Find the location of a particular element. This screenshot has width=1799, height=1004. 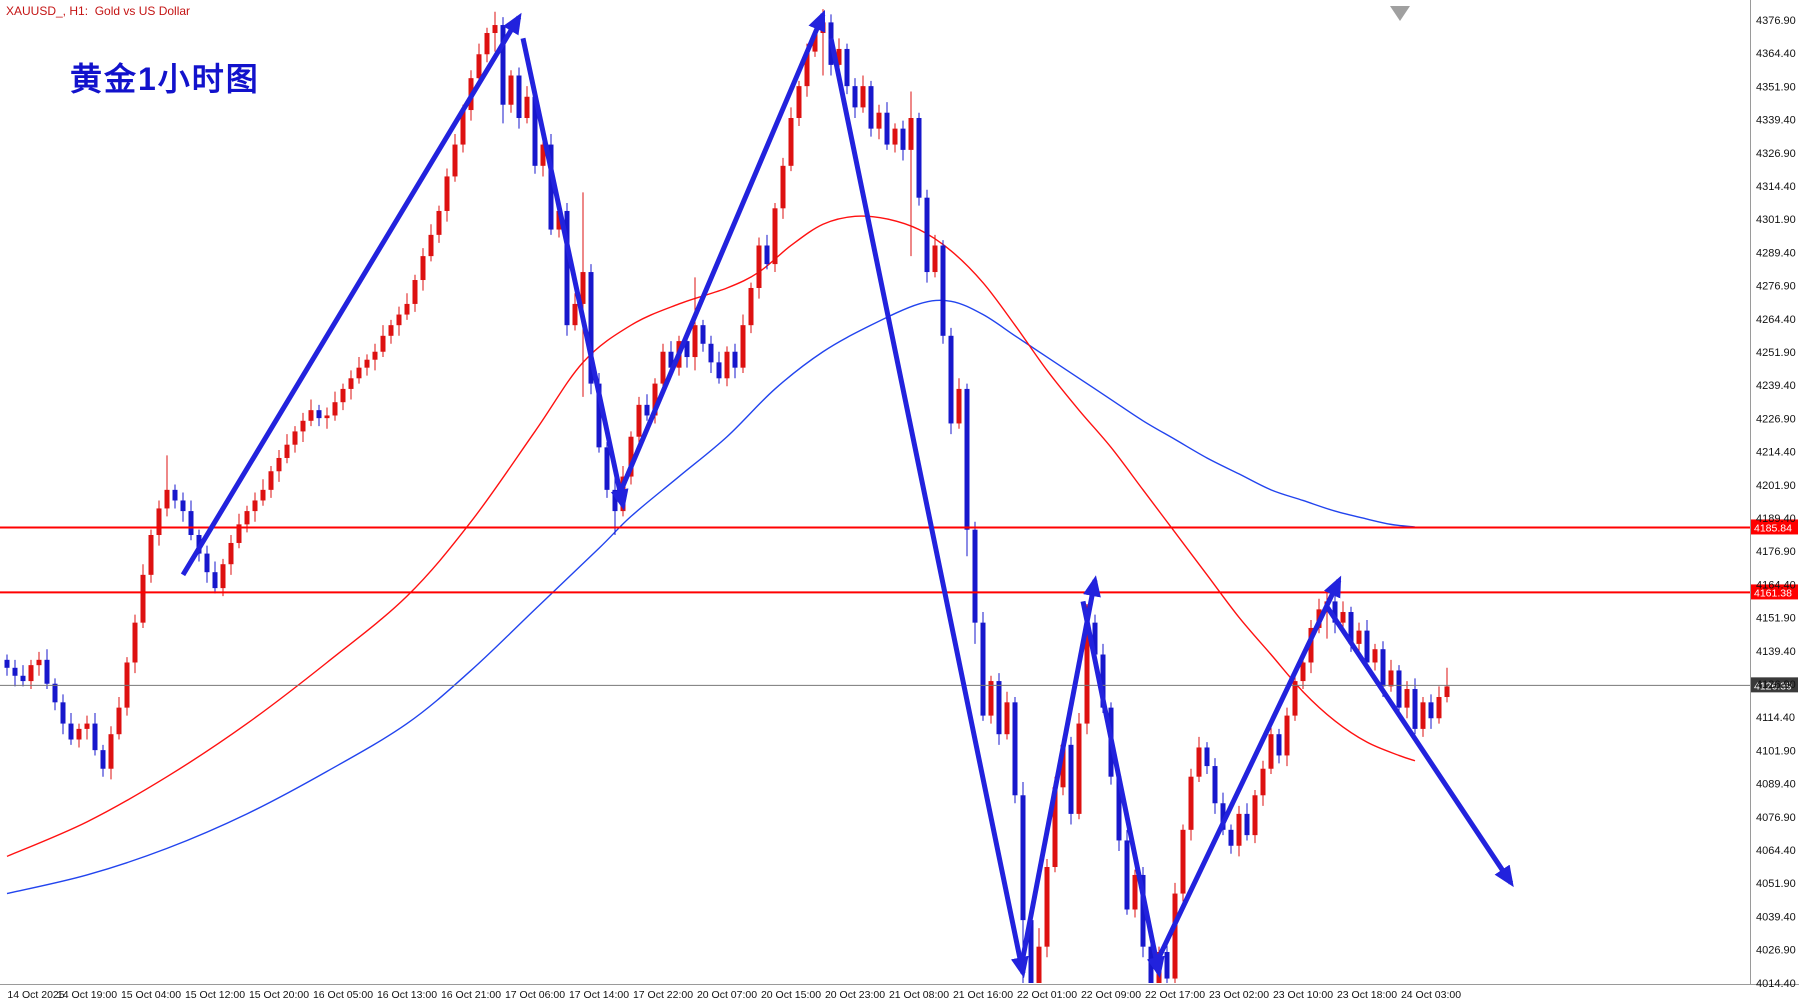

time-axis-label: 23 Oct 10:00 is located at coordinates (1303, 995).